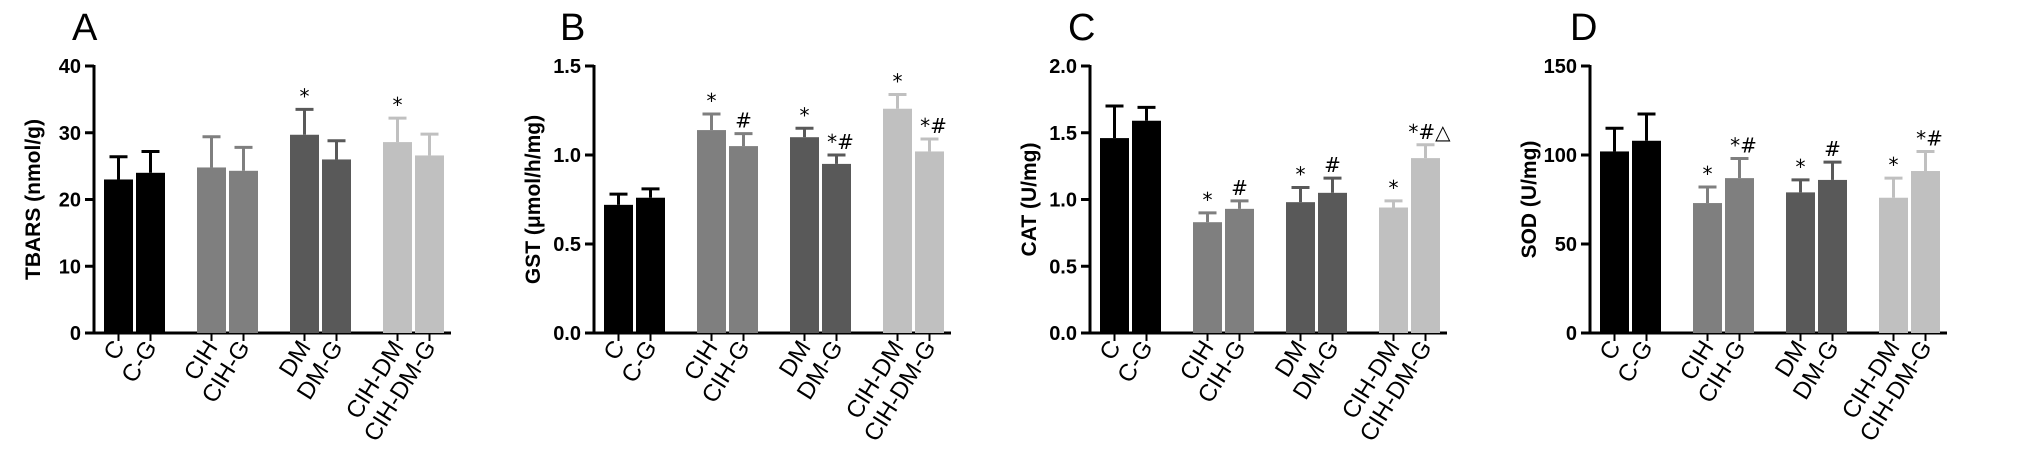 The width and height of the screenshot is (2031, 467). What do you see at coordinates (572, 28) in the screenshot?
I see `panel-letter: B` at bounding box center [572, 28].